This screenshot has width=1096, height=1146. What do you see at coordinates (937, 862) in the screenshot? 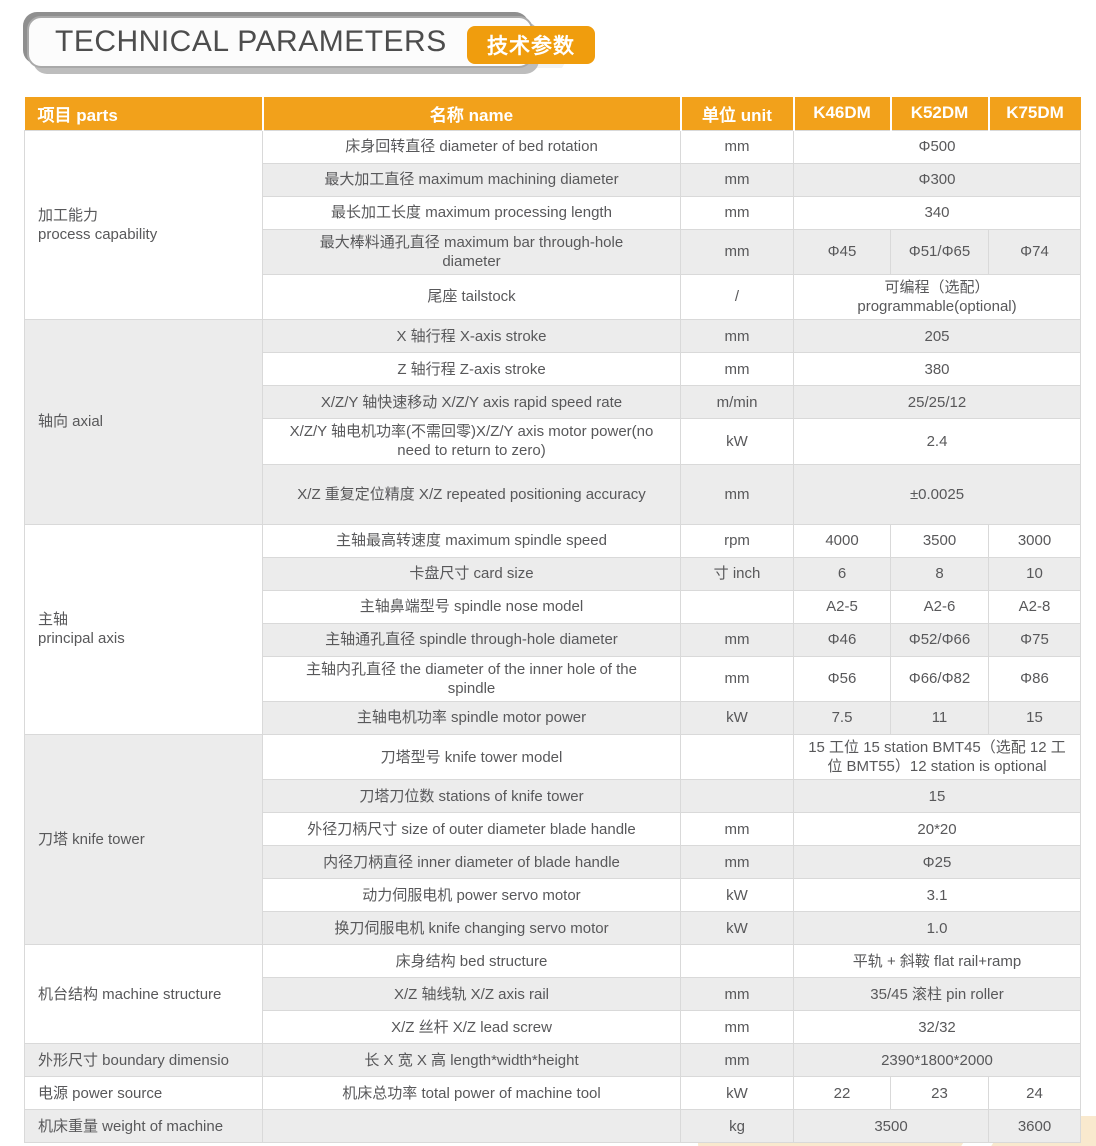
I see `value-cell: Φ25` at bounding box center [937, 862].